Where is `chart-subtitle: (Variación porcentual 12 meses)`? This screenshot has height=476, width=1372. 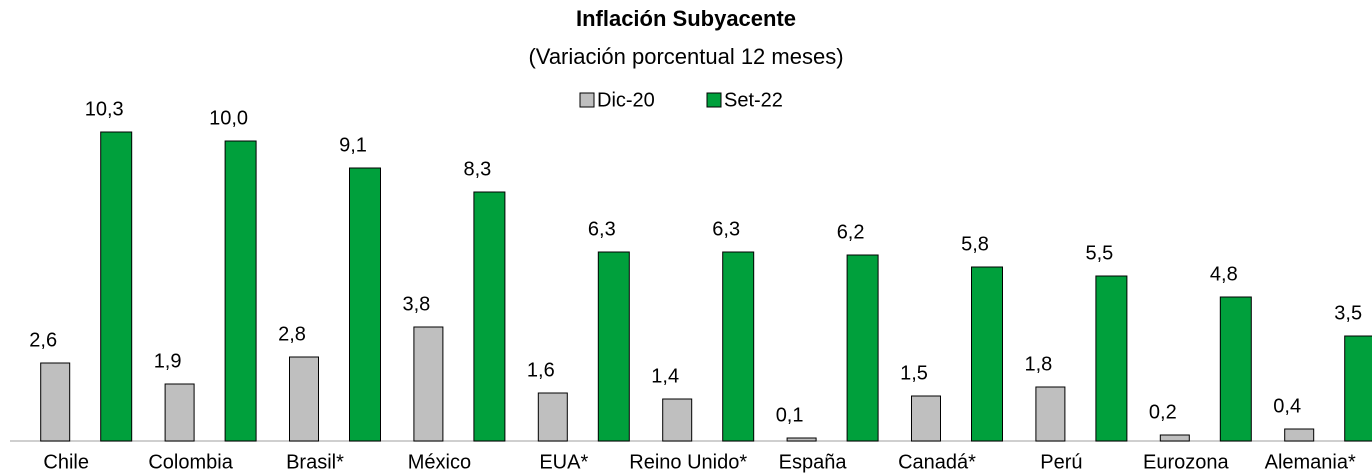
chart-subtitle: (Variación porcentual 12 meses) is located at coordinates (685, 56).